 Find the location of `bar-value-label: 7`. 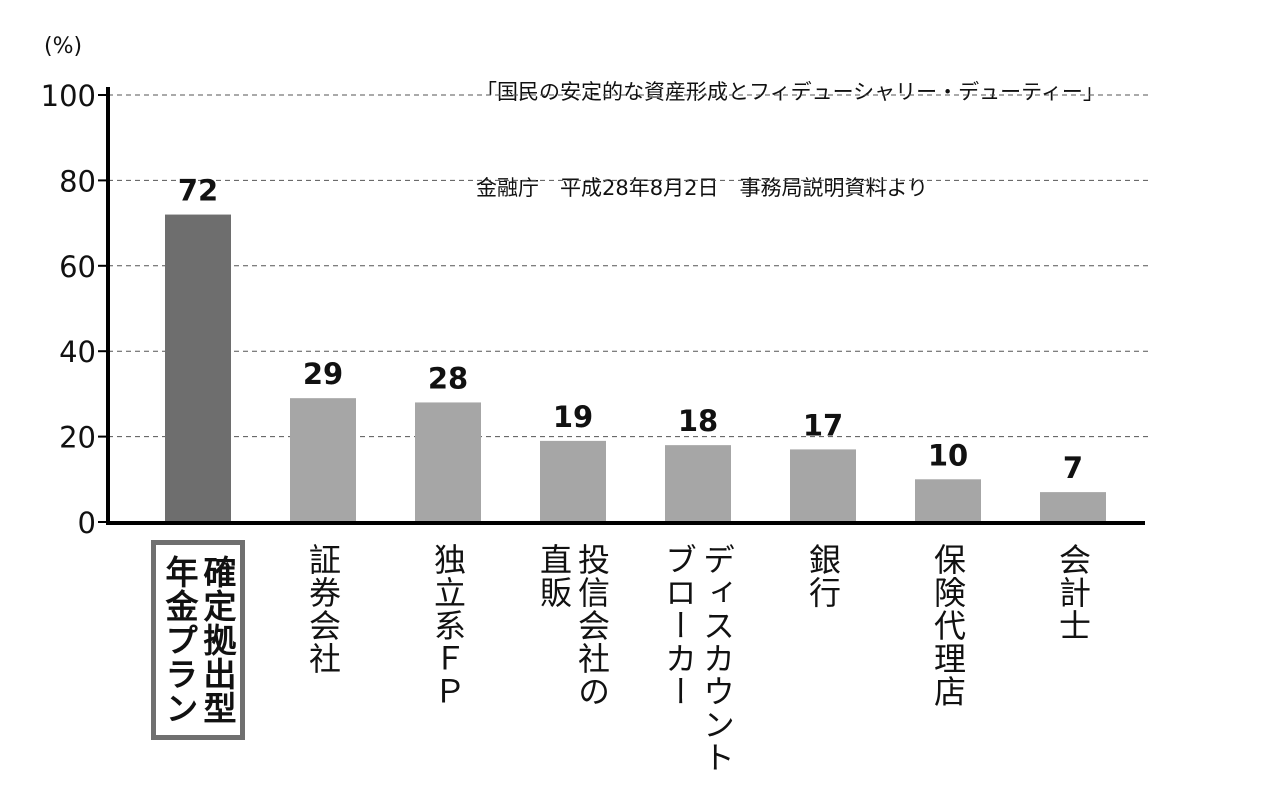

bar-value-label: 7 is located at coordinates (1073, 468).